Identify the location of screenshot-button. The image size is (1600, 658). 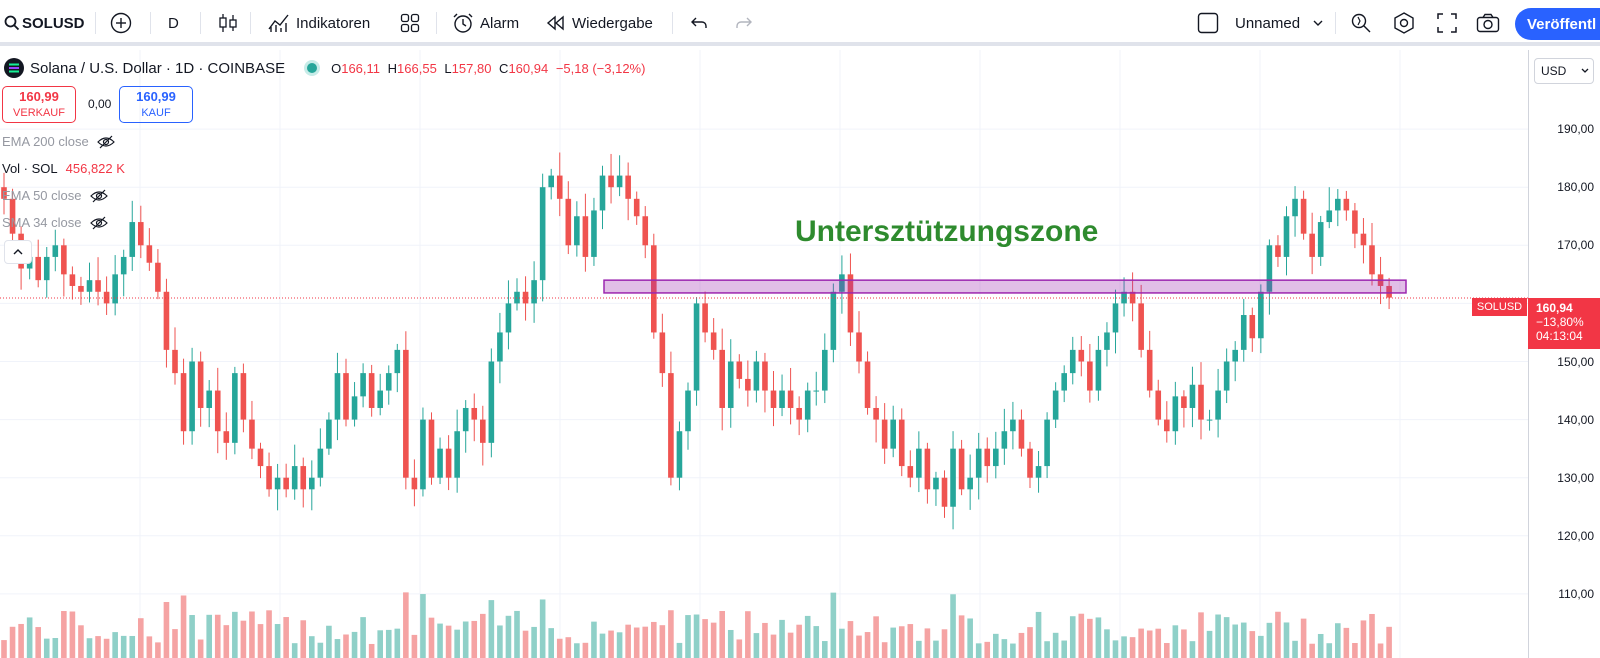
(1488, 23).